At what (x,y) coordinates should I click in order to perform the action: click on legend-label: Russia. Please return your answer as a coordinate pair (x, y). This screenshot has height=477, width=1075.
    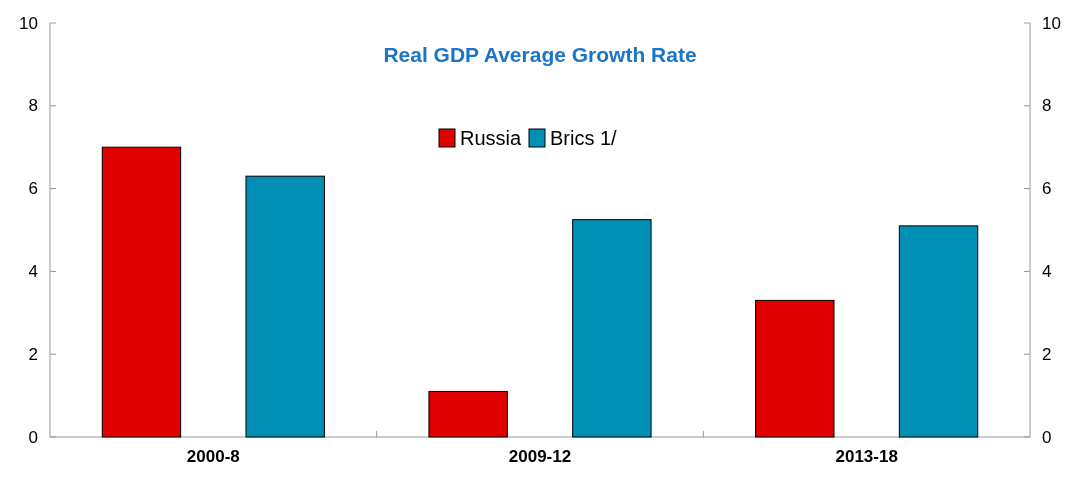
    Looking at the image, I should click on (491, 138).